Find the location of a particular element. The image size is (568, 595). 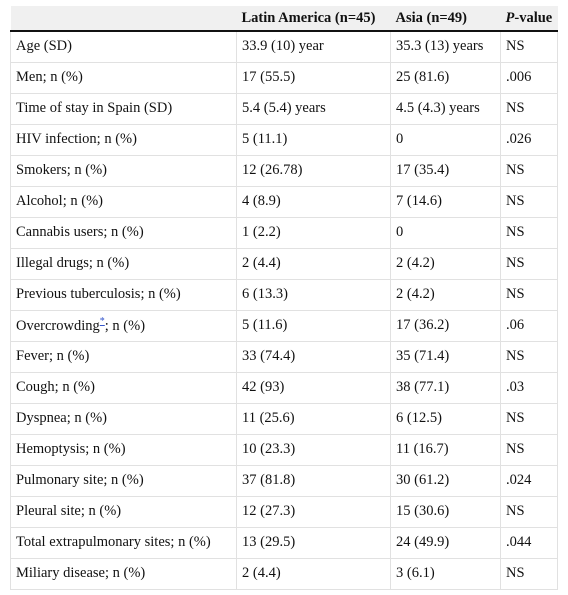

cell-latin-america: 6 (13.3) is located at coordinates (313, 294).